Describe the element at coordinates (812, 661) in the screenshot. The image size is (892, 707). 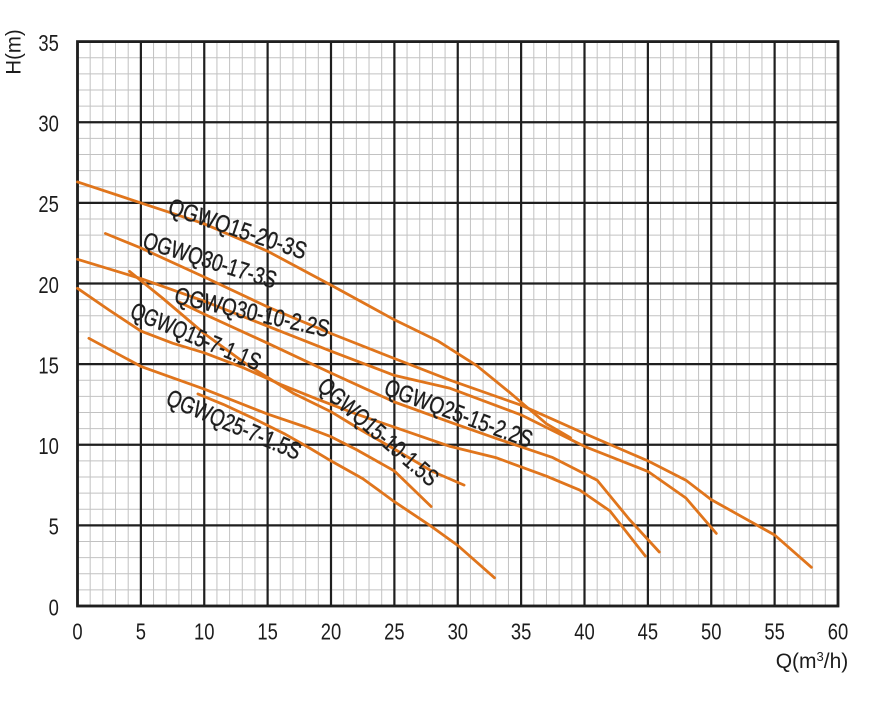
I see `svg-text: Q(m3/h)` at that location.